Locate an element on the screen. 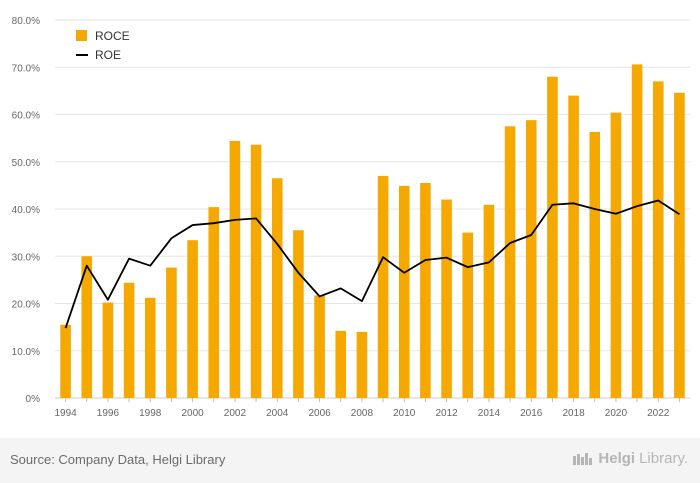 The width and height of the screenshot is (700, 483). library-logo-icon is located at coordinates (583, 458).